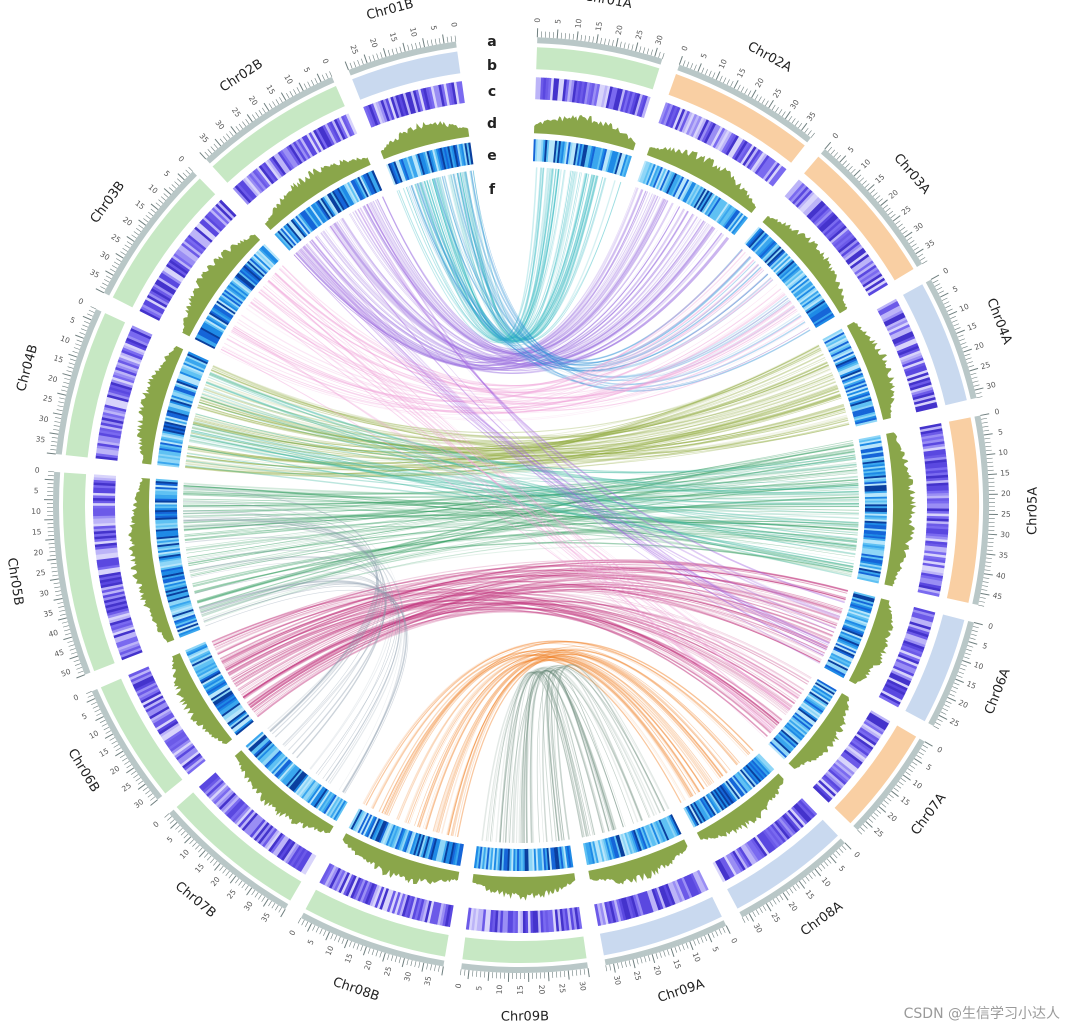  What do you see at coordinates (998, 321) in the screenshot?
I see `chromosome-label: Chr04A` at bounding box center [998, 321].